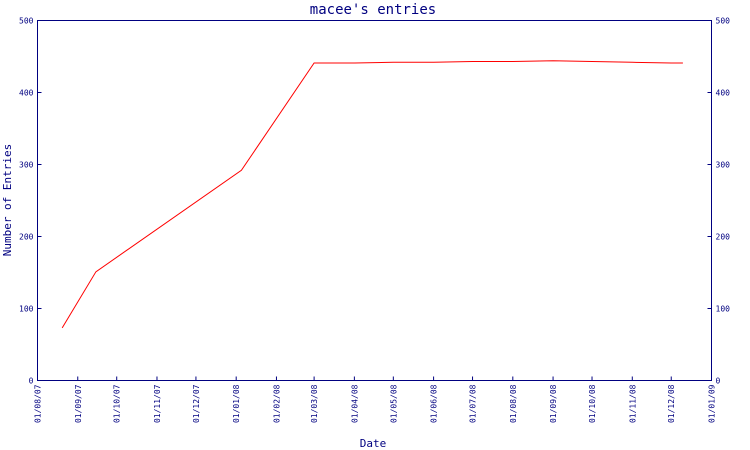 The image size is (750, 450). I want to click on x-tick-label: 01/11/07, so click(157, 403).